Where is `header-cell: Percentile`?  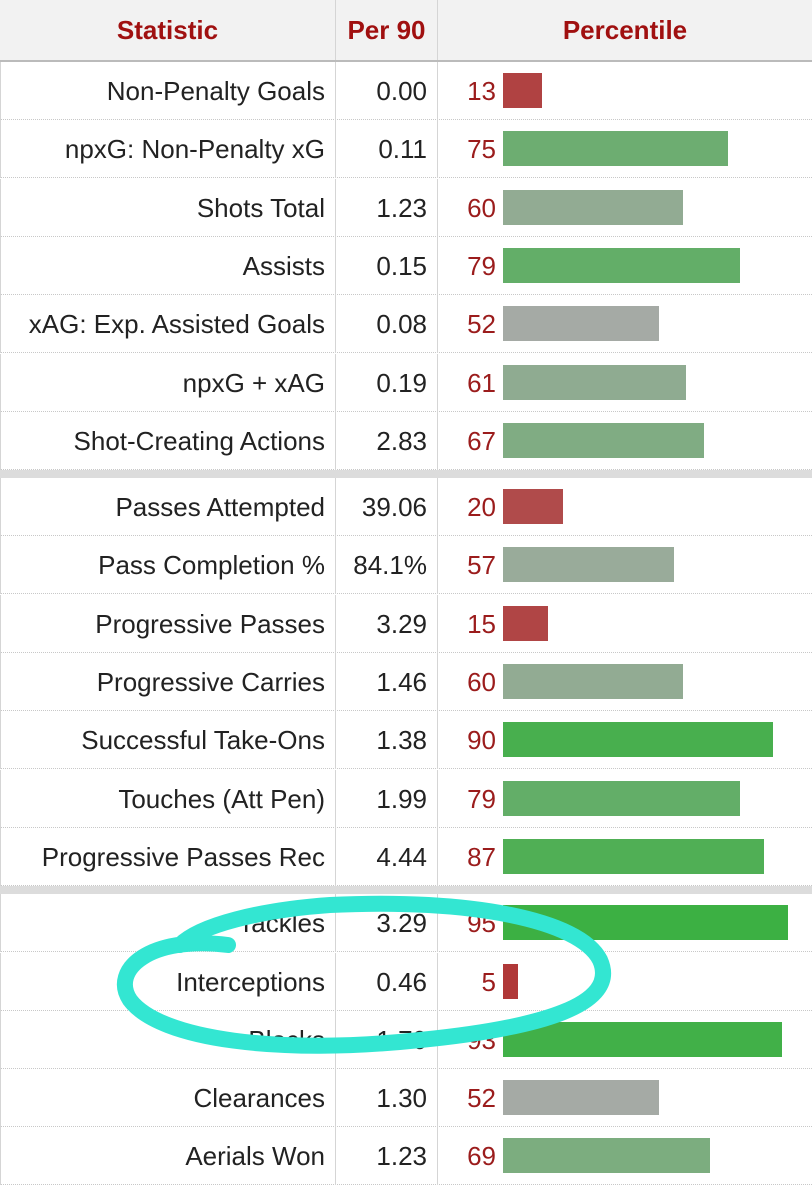
header-cell: Percentile is located at coordinates (625, 30).